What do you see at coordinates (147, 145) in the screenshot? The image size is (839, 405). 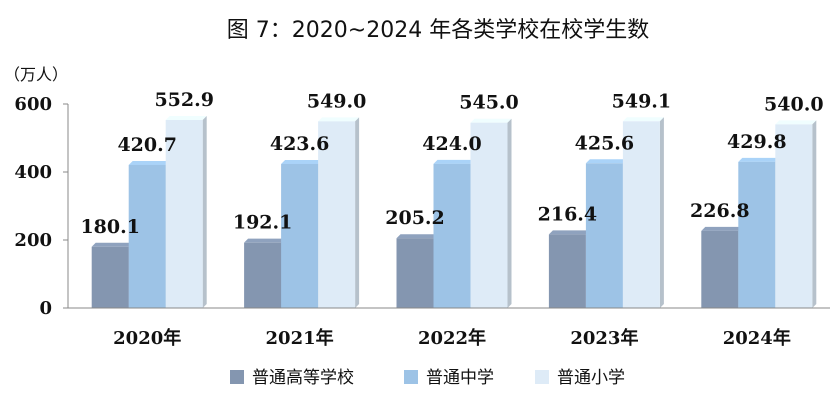 I see `data-label: 420.7` at bounding box center [147, 145].